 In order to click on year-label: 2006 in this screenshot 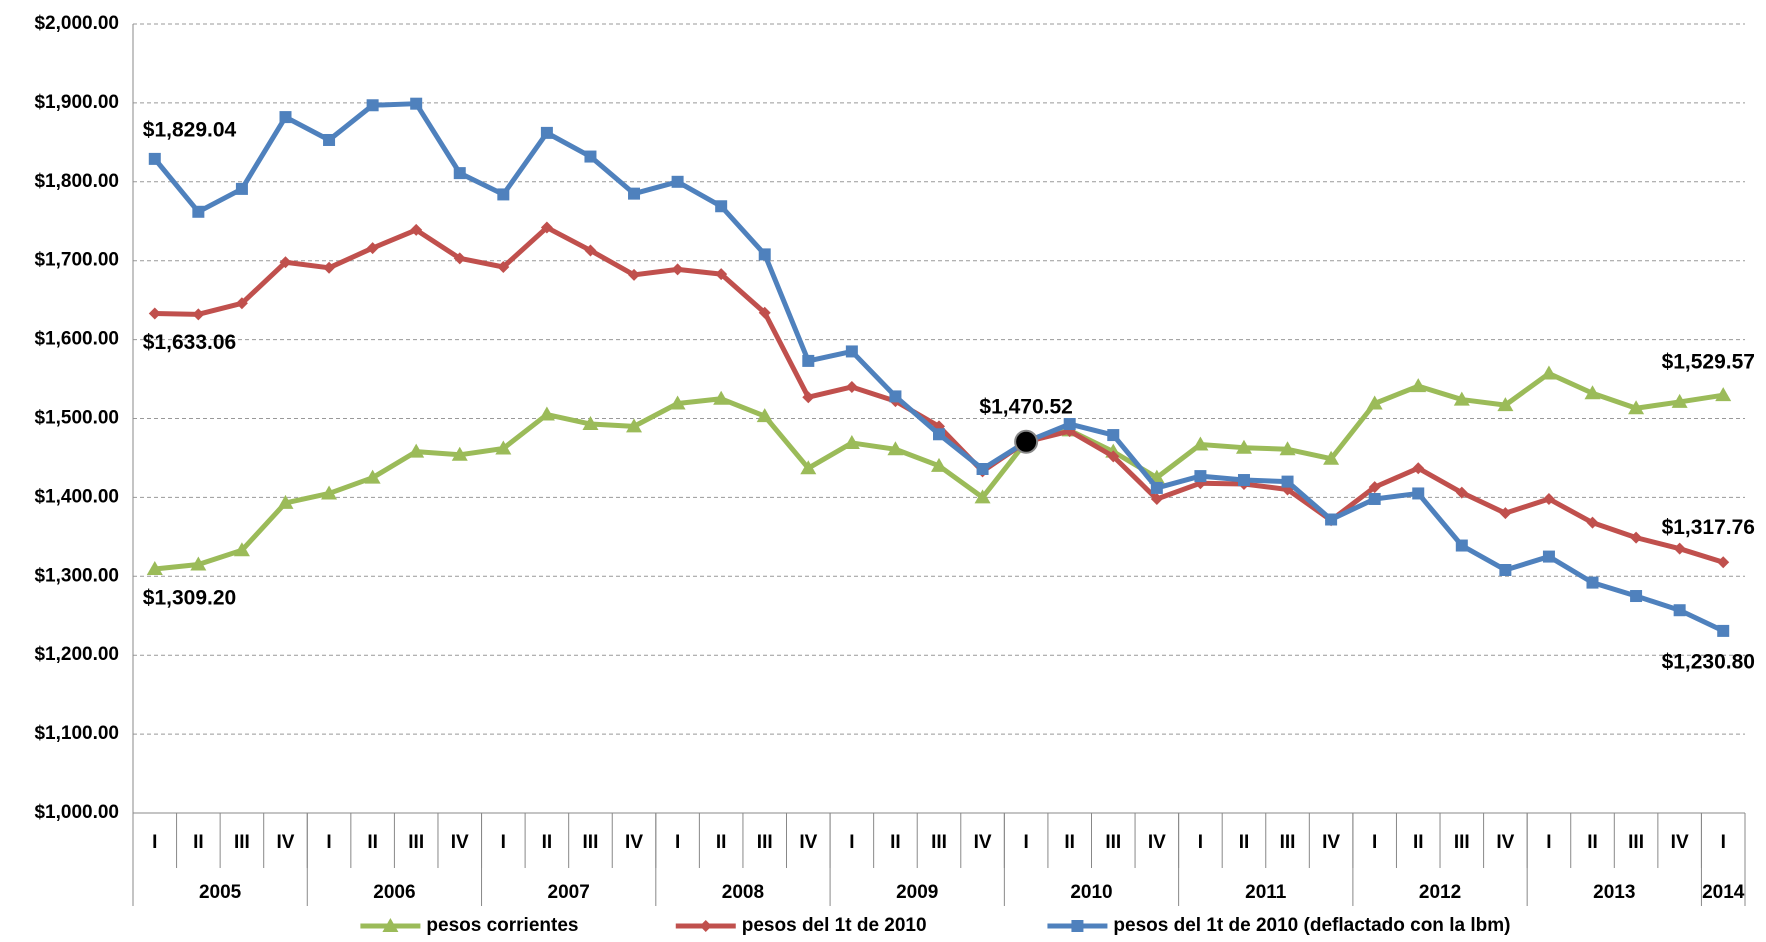, I will do `click(394, 892)`.